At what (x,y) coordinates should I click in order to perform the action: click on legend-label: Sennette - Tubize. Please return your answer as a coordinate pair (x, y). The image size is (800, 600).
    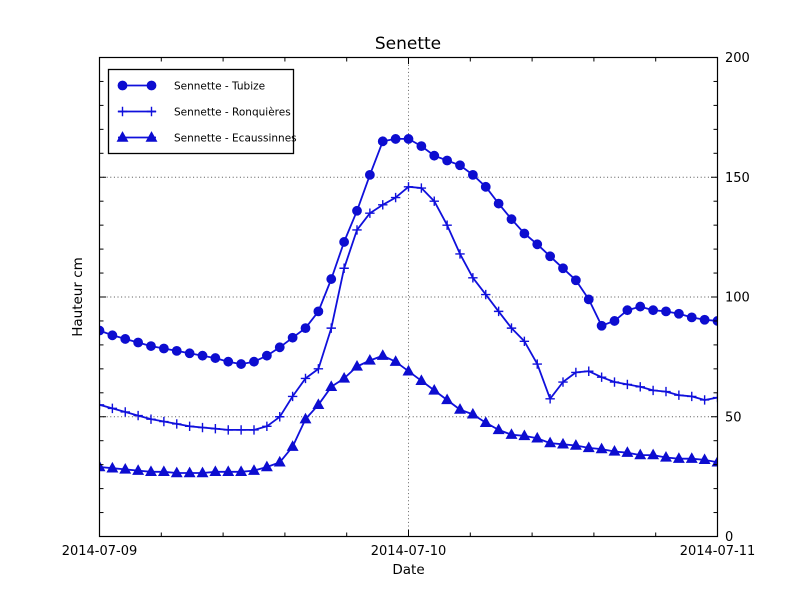
    Looking at the image, I should click on (219, 86).